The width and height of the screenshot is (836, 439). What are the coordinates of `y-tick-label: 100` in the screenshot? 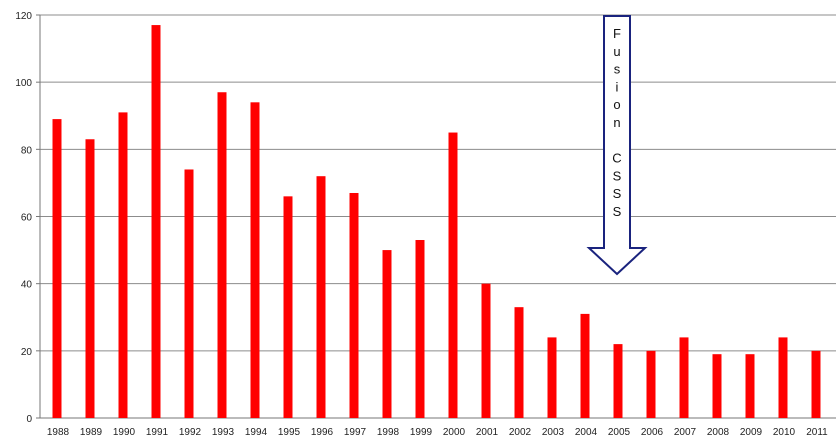 It's located at (23, 83).